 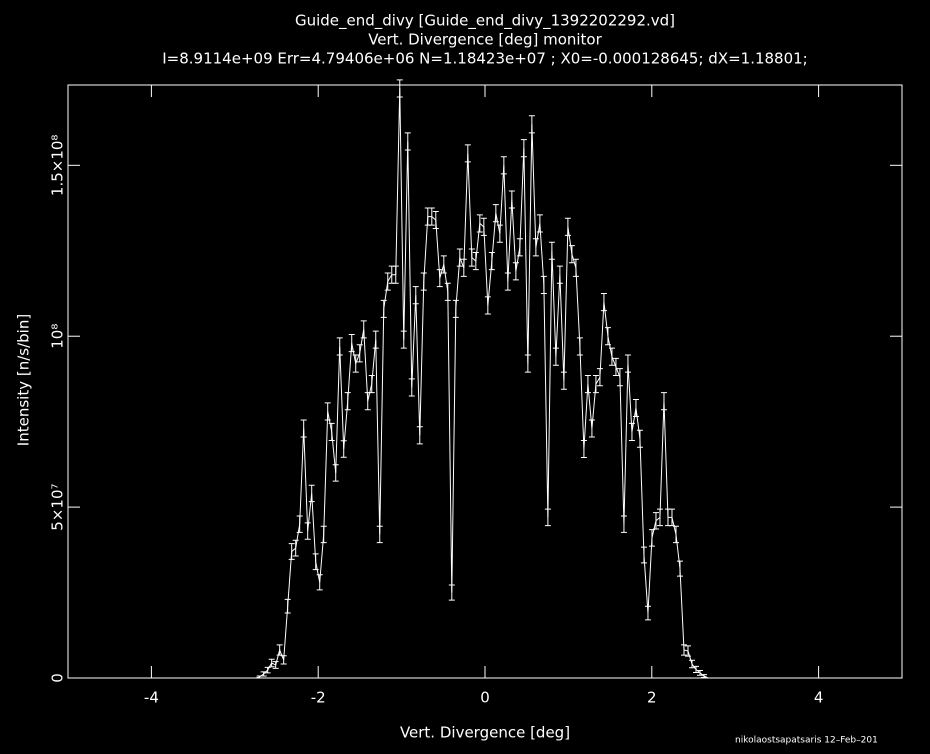 I want to click on y-tick-label: 1.5×10⁸, so click(x=58, y=166).